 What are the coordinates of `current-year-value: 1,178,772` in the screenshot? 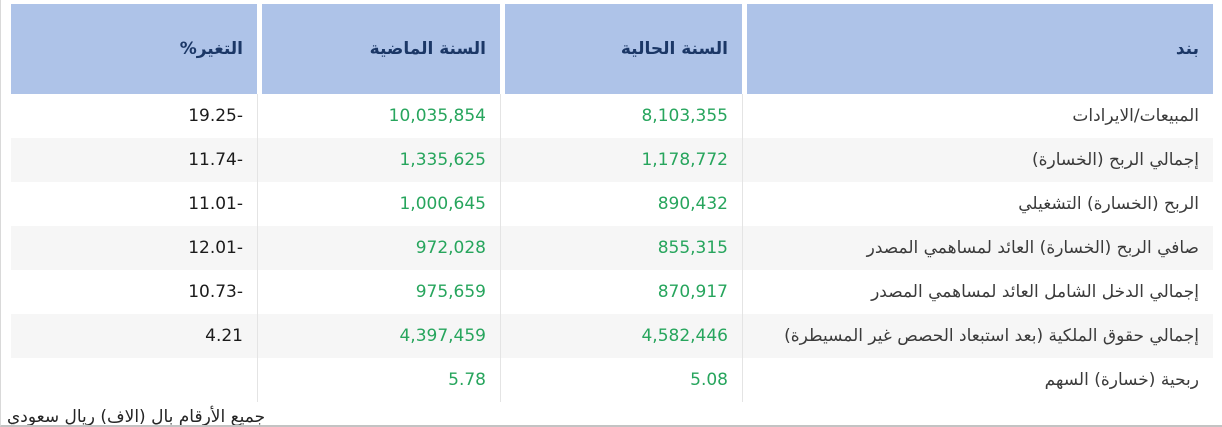 It's located at (621, 160).